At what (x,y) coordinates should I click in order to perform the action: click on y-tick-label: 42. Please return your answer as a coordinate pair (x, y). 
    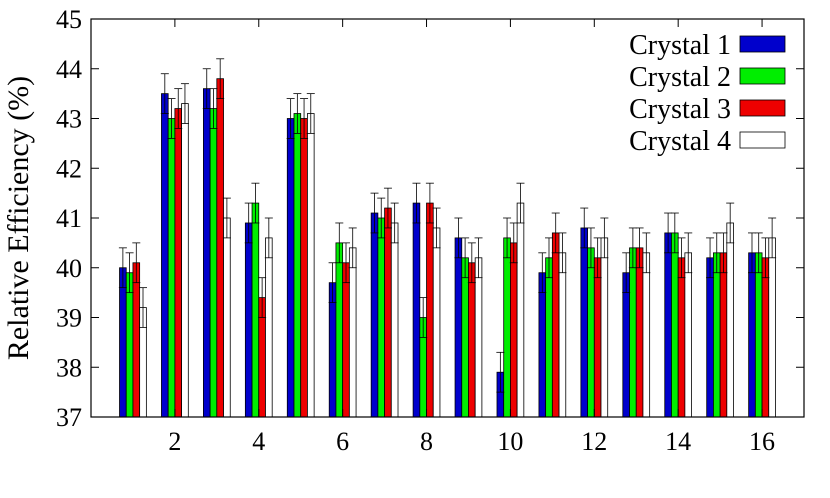
    Looking at the image, I should click on (69, 168).